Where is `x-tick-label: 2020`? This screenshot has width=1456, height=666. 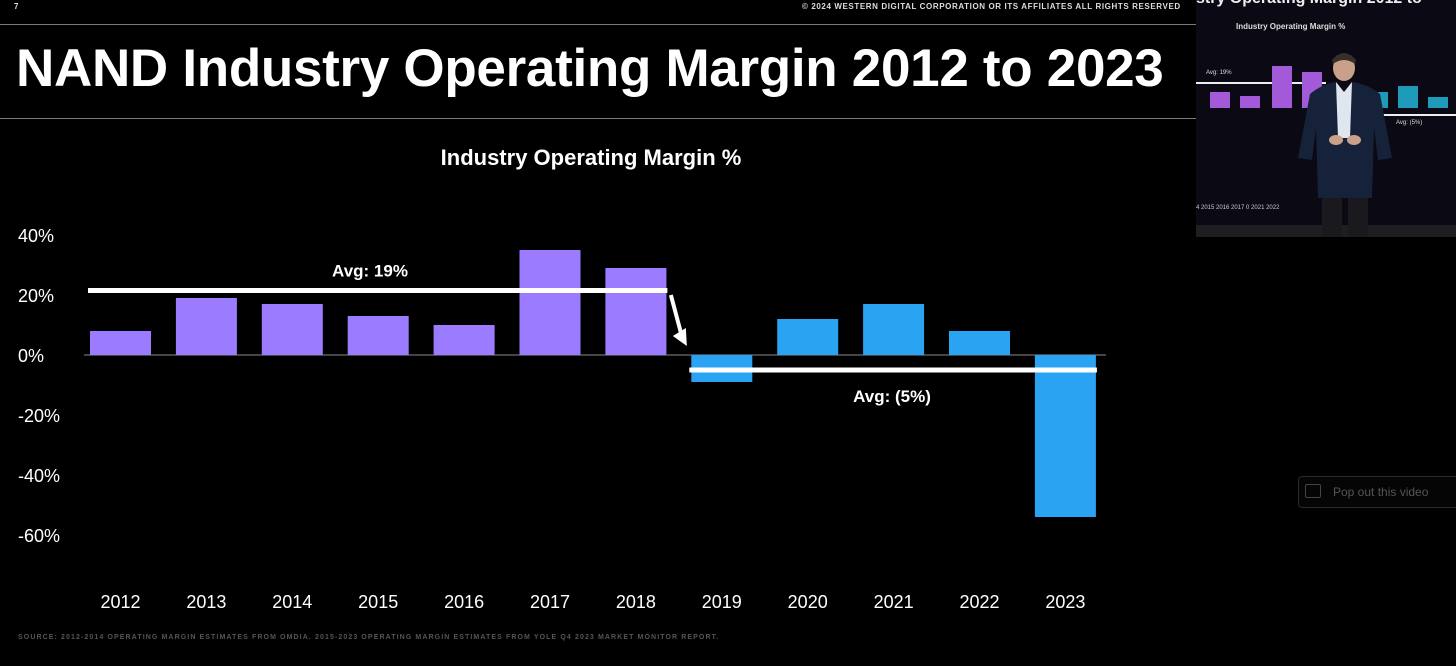
x-tick-label: 2020 is located at coordinates (808, 602).